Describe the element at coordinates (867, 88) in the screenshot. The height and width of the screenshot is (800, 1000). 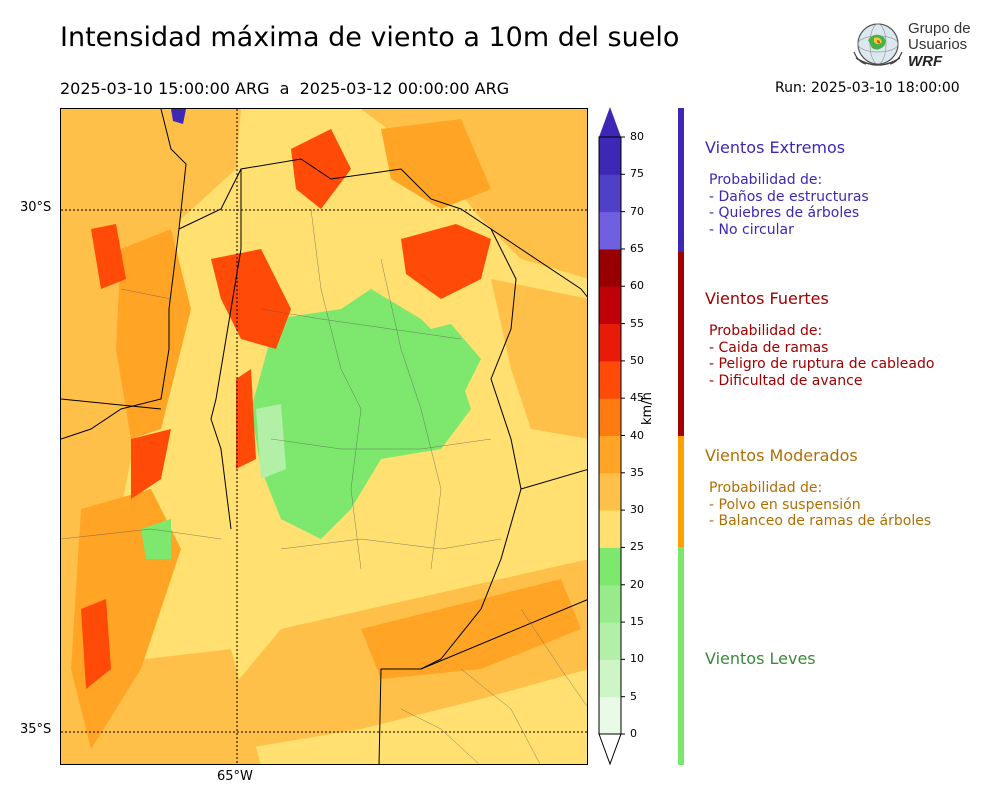
I see `run-timestamp: Run: 2025-03-10 18:00:00` at that location.